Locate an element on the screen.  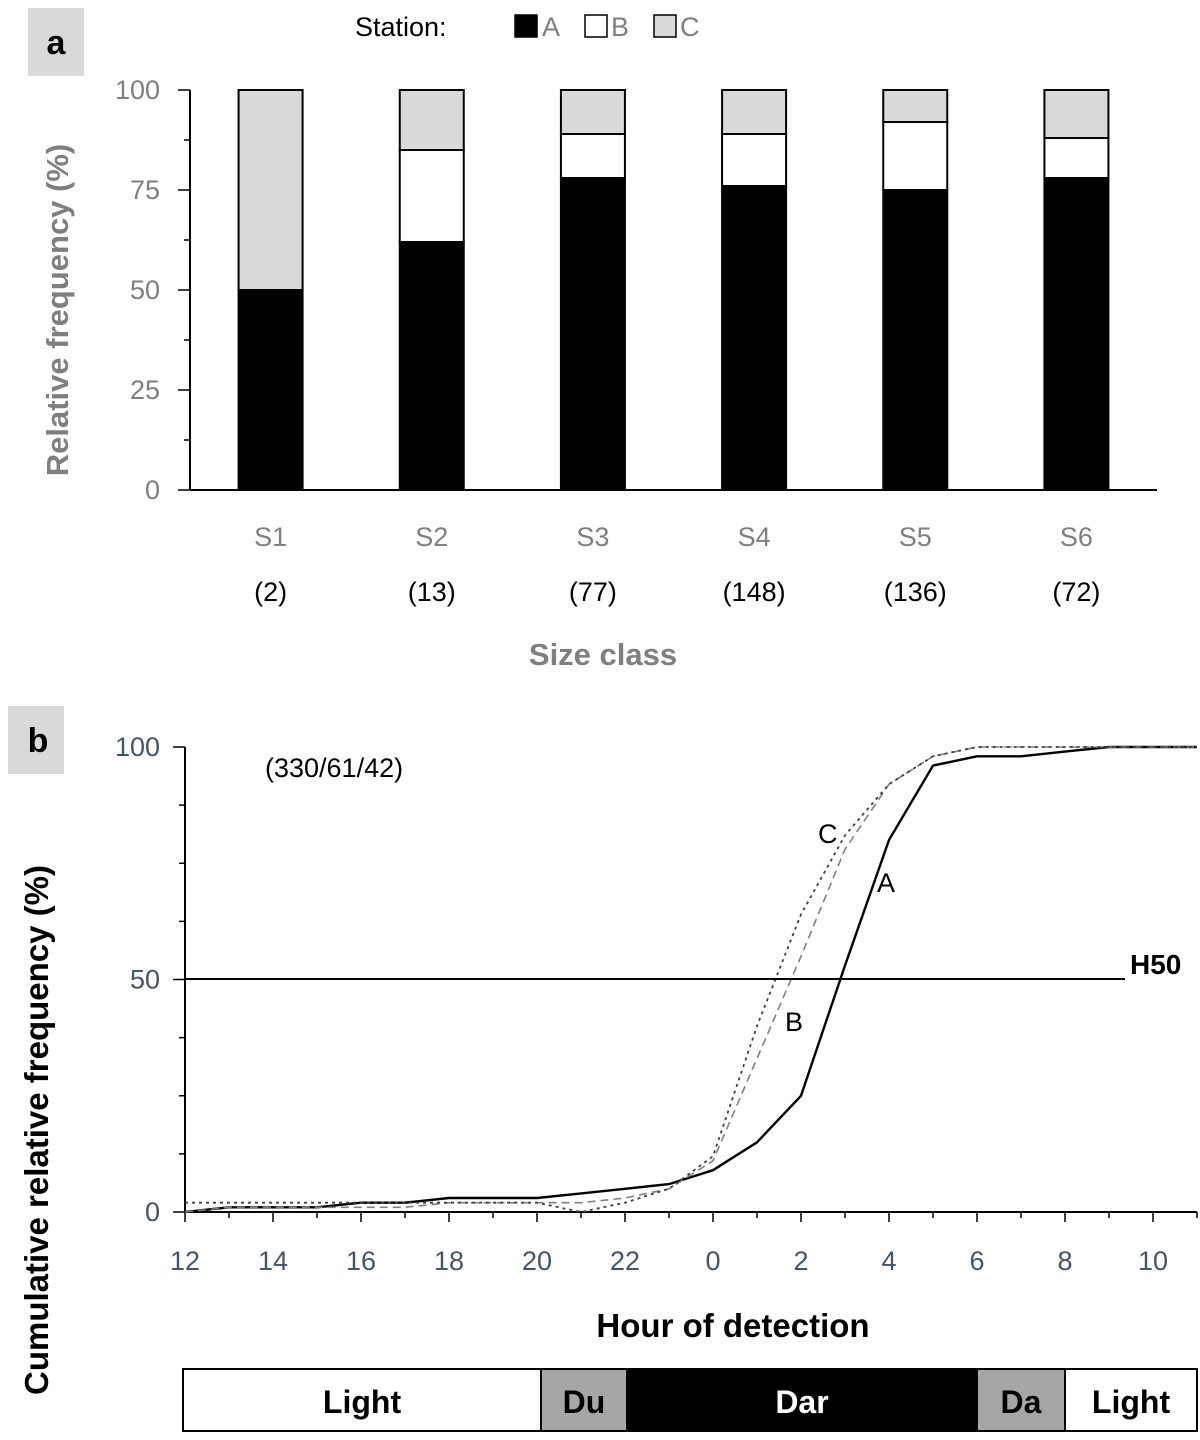
light-bar-label-2: Dar is located at coordinates (801, 1402).